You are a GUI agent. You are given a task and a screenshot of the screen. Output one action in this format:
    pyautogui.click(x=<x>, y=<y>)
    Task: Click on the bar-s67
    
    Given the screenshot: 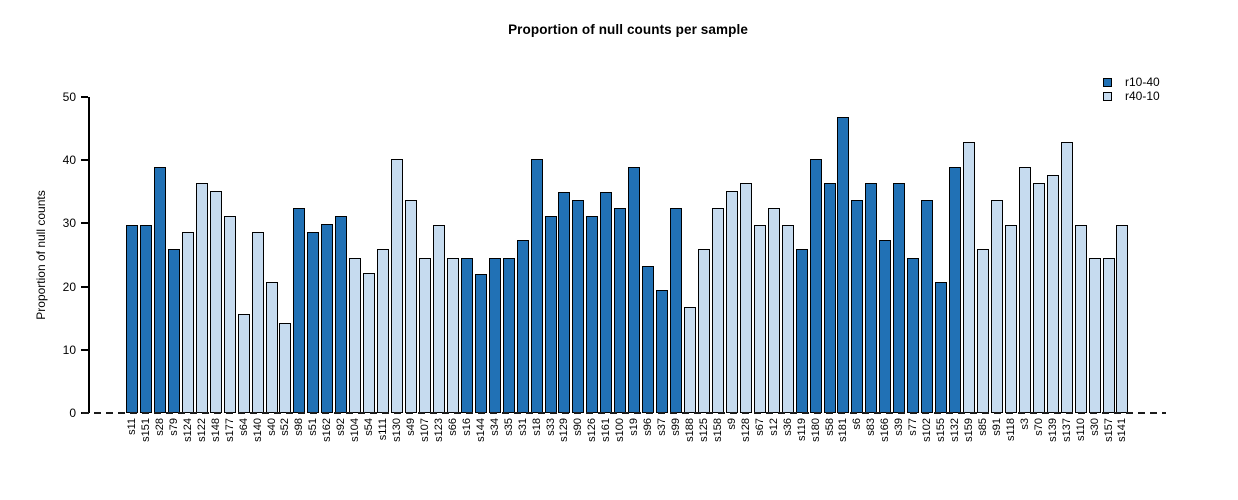 What is the action you would take?
    pyautogui.click(x=760, y=319)
    